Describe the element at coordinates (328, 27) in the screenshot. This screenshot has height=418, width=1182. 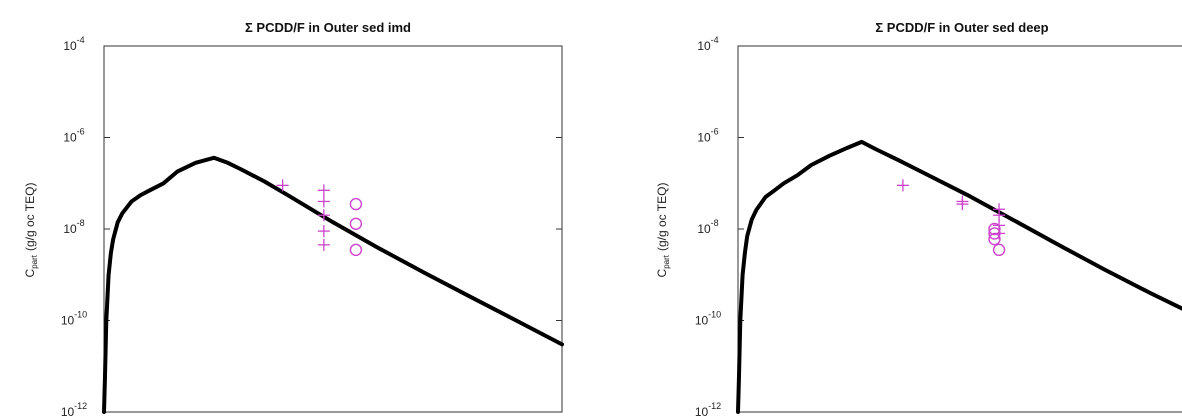
I see `chart-title: Σ PCDD/F in Outer sed imd` at that location.